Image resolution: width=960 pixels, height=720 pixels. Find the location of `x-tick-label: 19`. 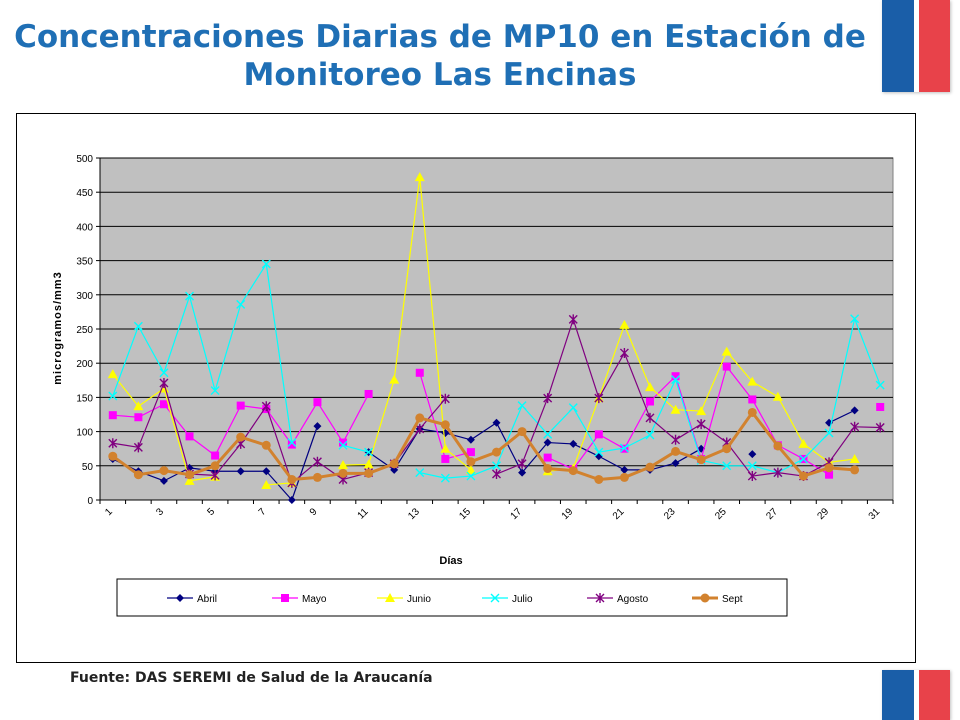

x-tick-label: 19 is located at coordinates (568, 514).